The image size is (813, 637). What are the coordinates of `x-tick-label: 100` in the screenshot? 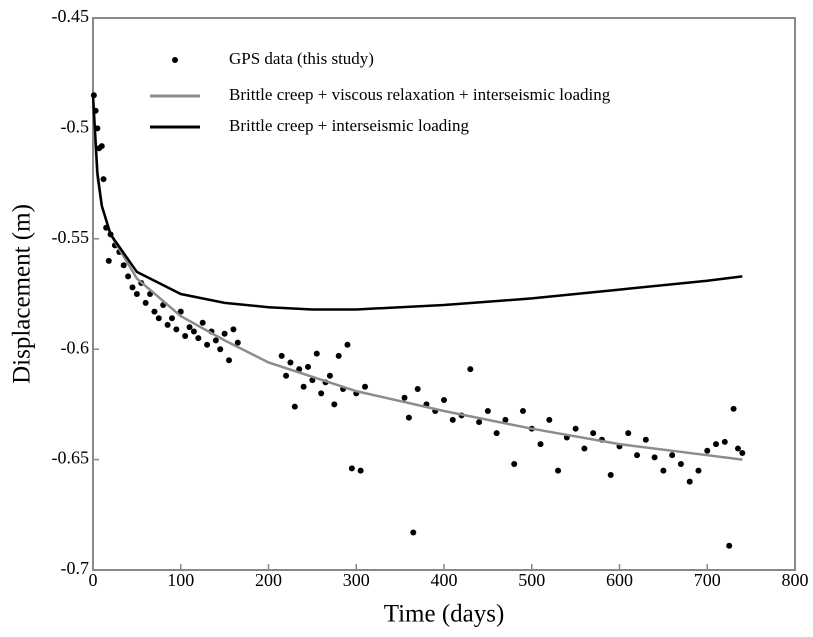 It's located at (180, 580).